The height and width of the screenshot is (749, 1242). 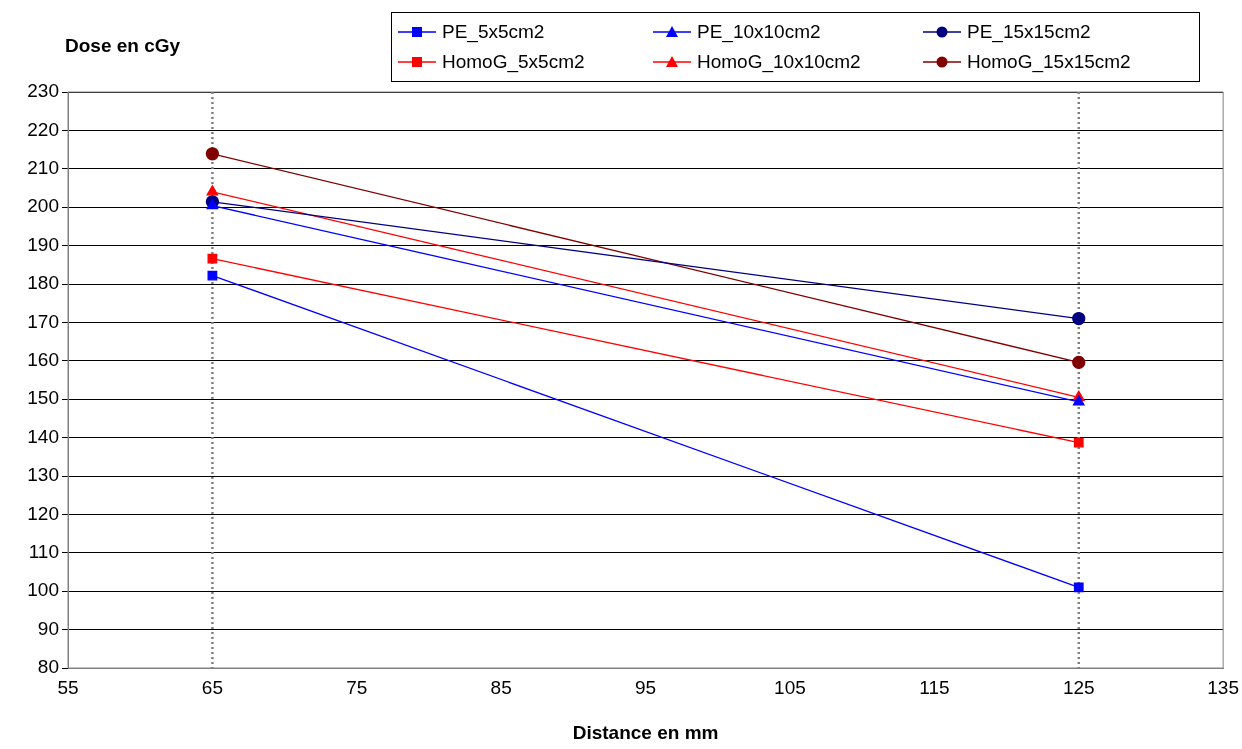 What do you see at coordinates (493, 32) in the screenshot?
I see `legend-label: PE_5x5cm2` at bounding box center [493, 32].